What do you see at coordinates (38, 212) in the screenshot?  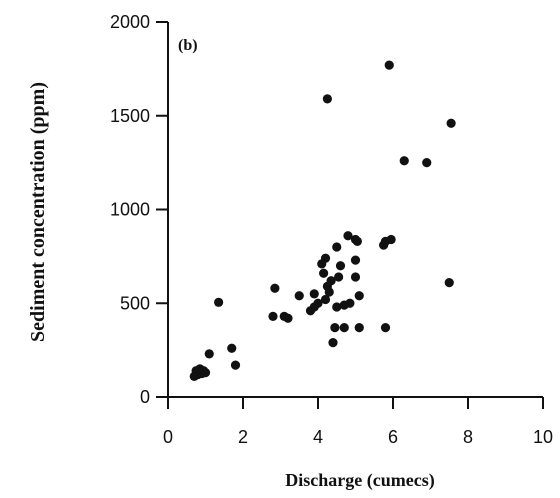 I see `y-axis-title: Sediment concentration (ppm)` at bounding box center [38, 212].